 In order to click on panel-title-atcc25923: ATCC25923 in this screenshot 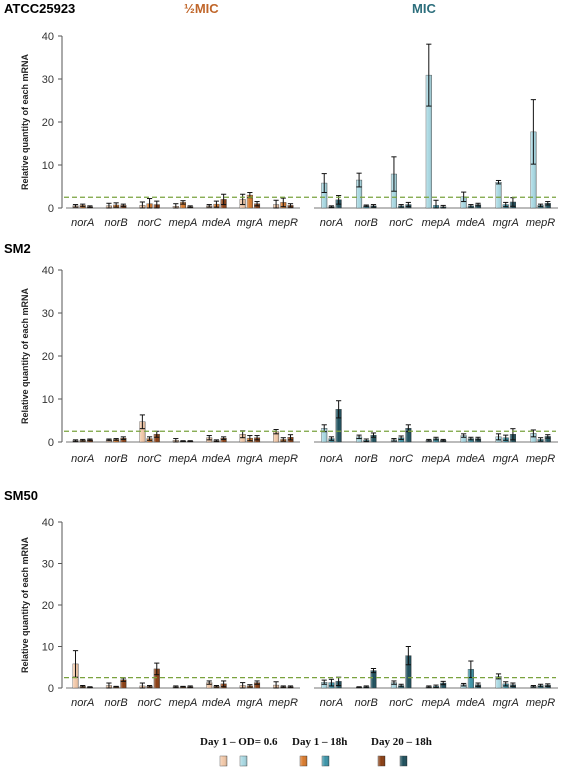, I will do `click(39, 8)`.